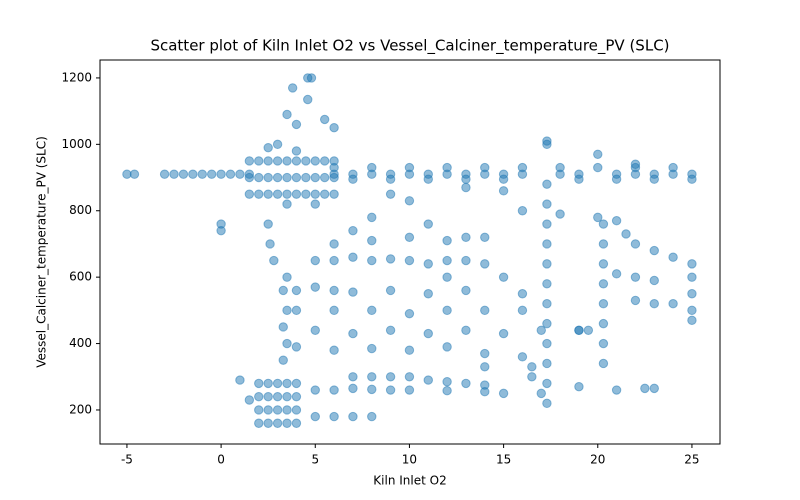  What do you see at coordinates (127, 460) in the screenshot?
I see `x-tick-label: -5` at bounding box center [127, 460].